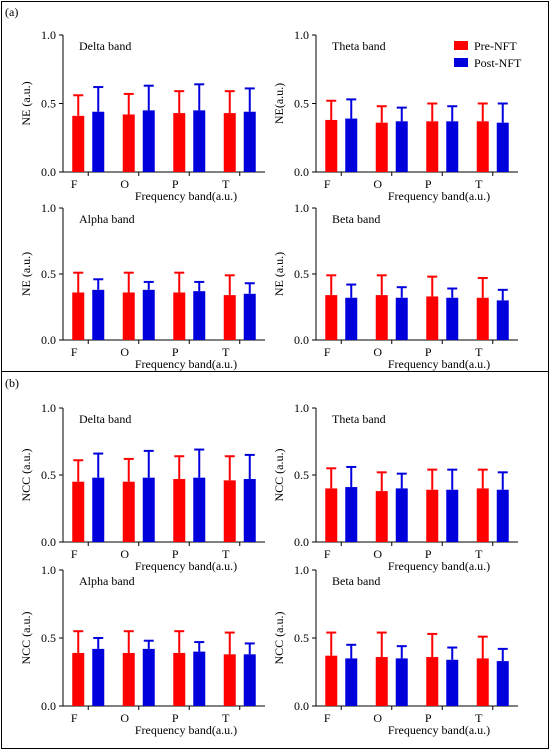 This screenshot has width=550, height=751. Describe the element at coordinates (26, 274) in the screenshot. I see `y-axis-label: NE (a.u.)` at that location.